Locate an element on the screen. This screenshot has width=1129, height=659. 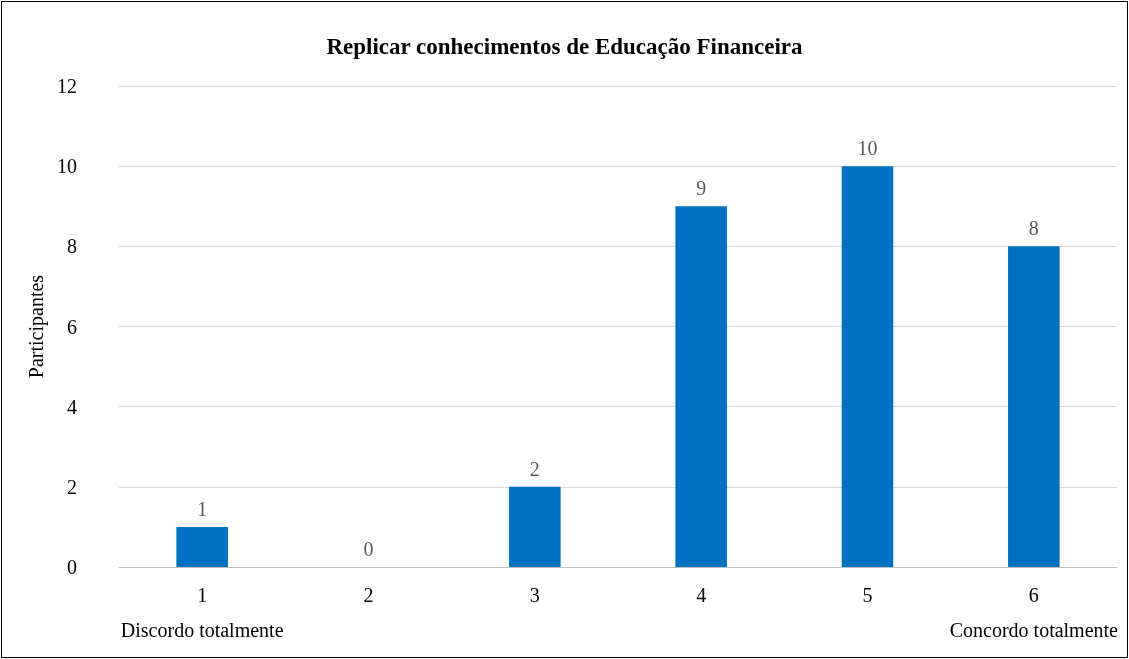
y-axis-title: Participantes is located at coordinates (37, 326).